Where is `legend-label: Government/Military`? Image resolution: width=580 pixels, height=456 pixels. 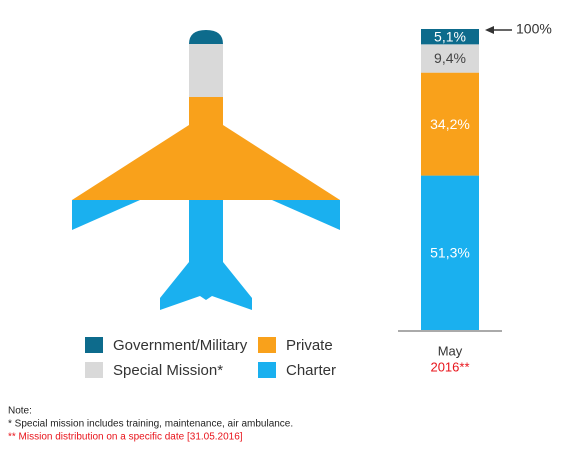
legend-label: Government/Military is located at coordinates (180, 345).